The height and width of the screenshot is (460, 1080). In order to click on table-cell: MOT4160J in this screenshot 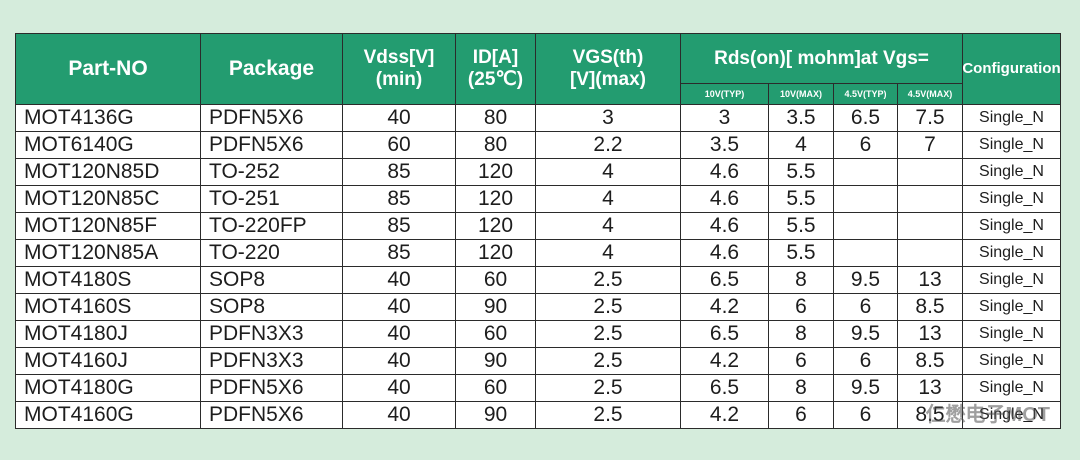, I will do `click(108, 361)`.